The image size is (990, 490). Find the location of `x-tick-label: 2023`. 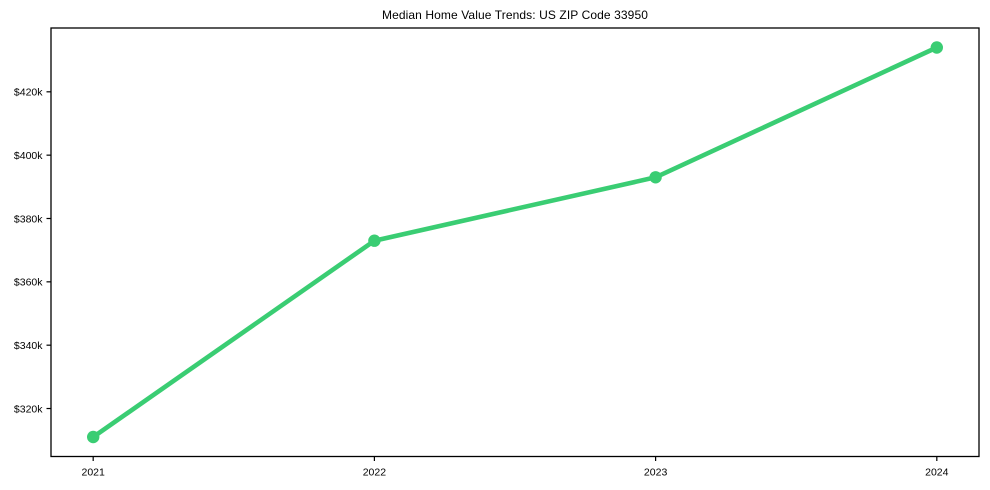

x-tick-label: 2023 is located at coordinates (656, 473).